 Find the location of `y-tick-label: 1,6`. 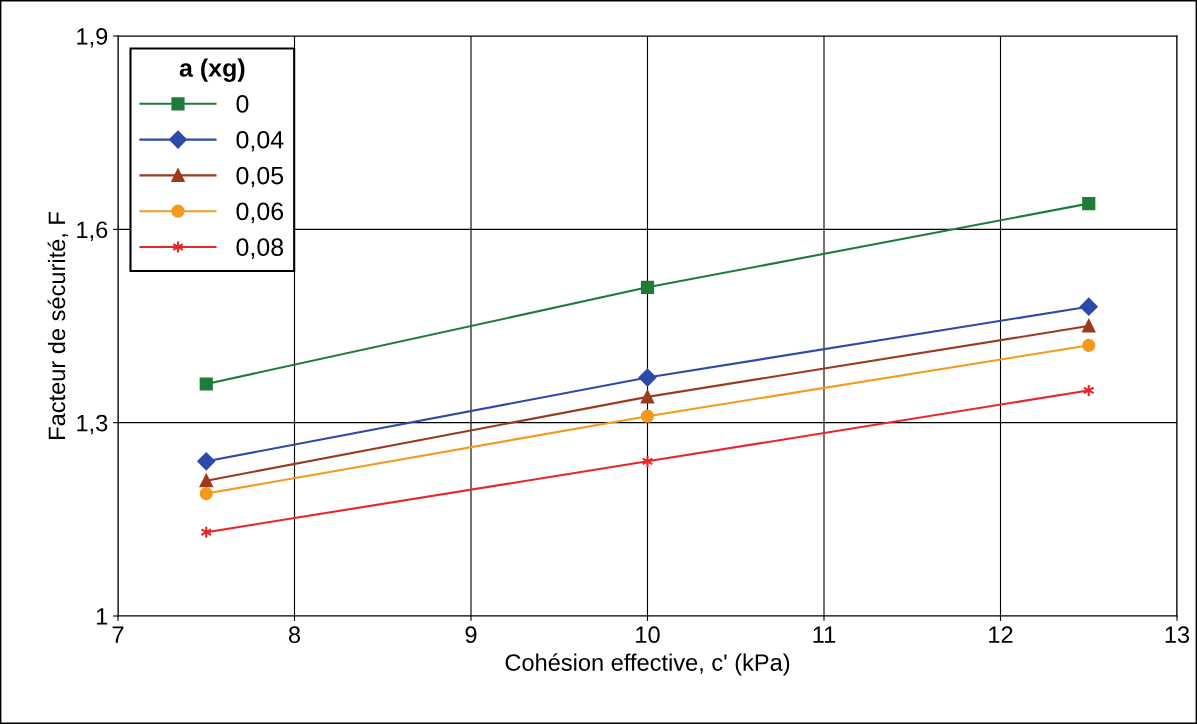

y-tick-label: 1,6 is located at coordinates (92, 231).